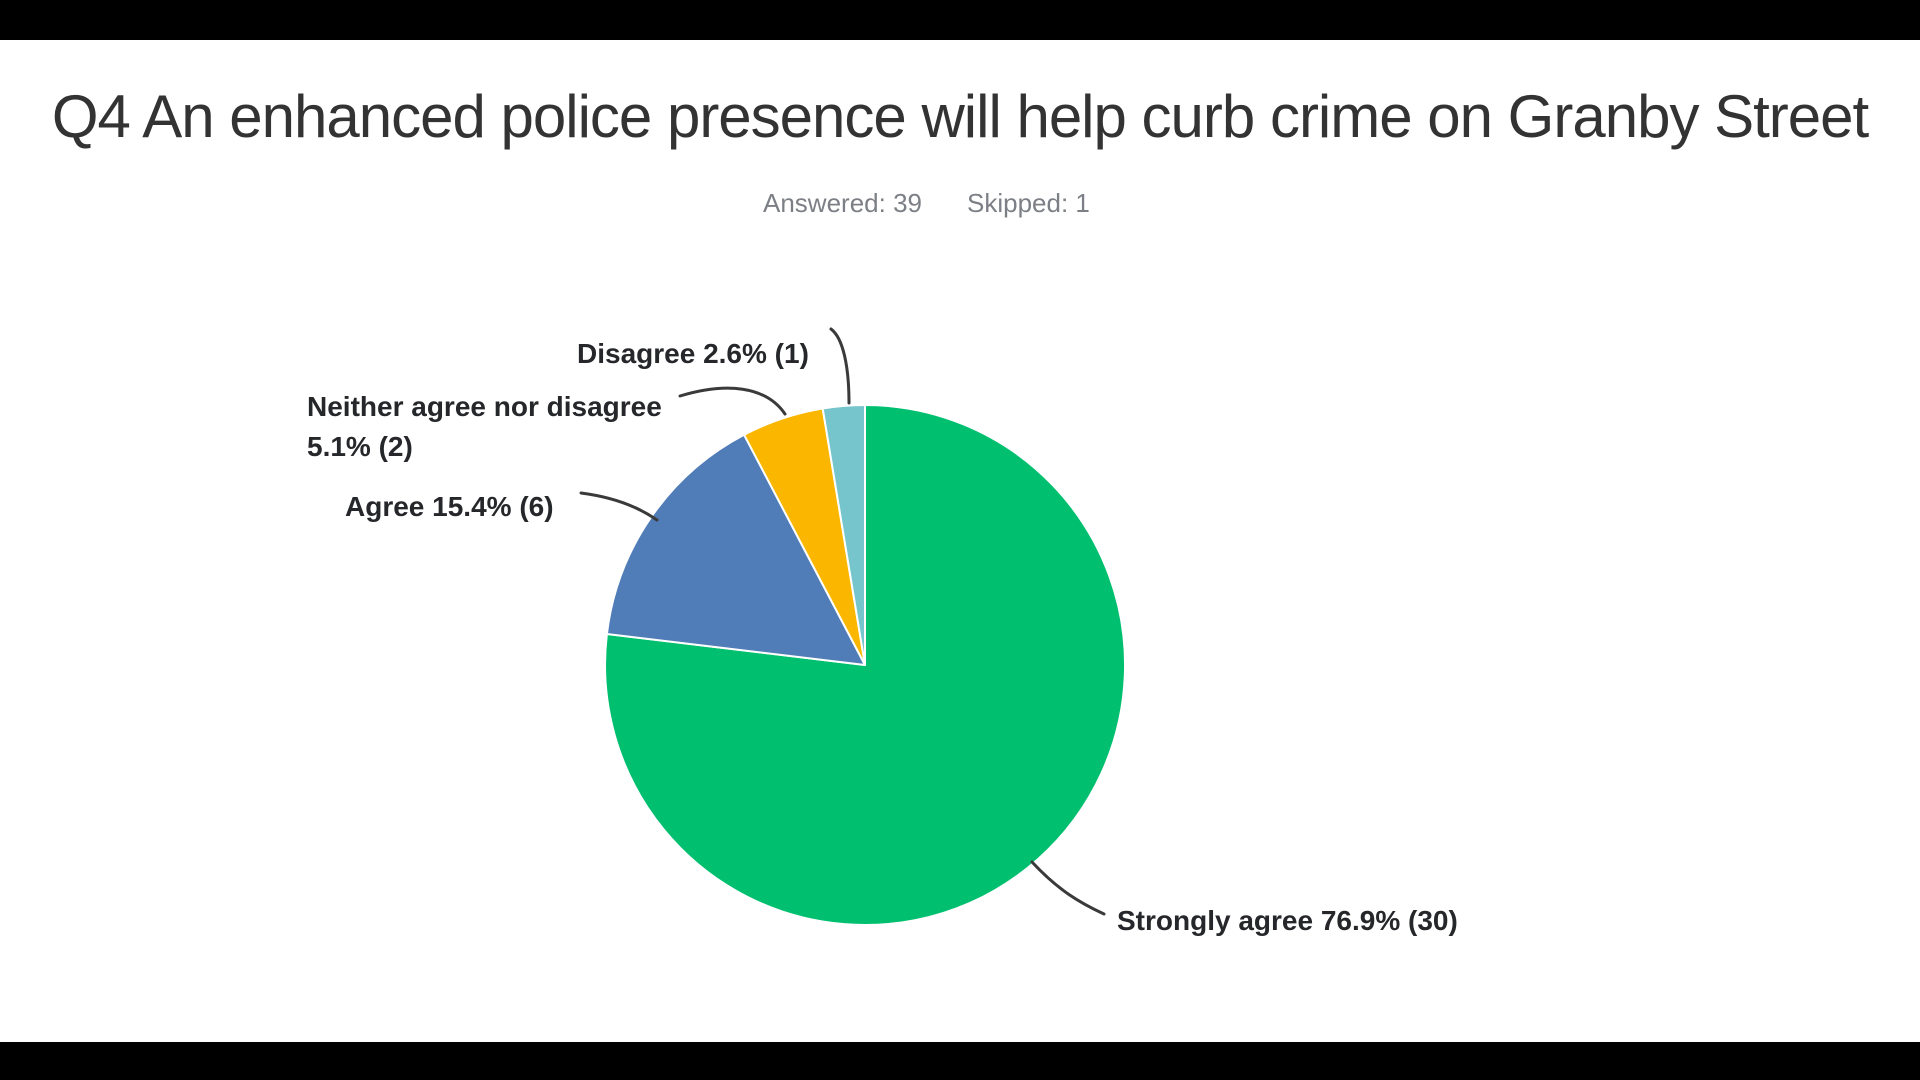  I want to click on slice-label-strongly-agree-text: Strongly agree, so click(1215, 920).